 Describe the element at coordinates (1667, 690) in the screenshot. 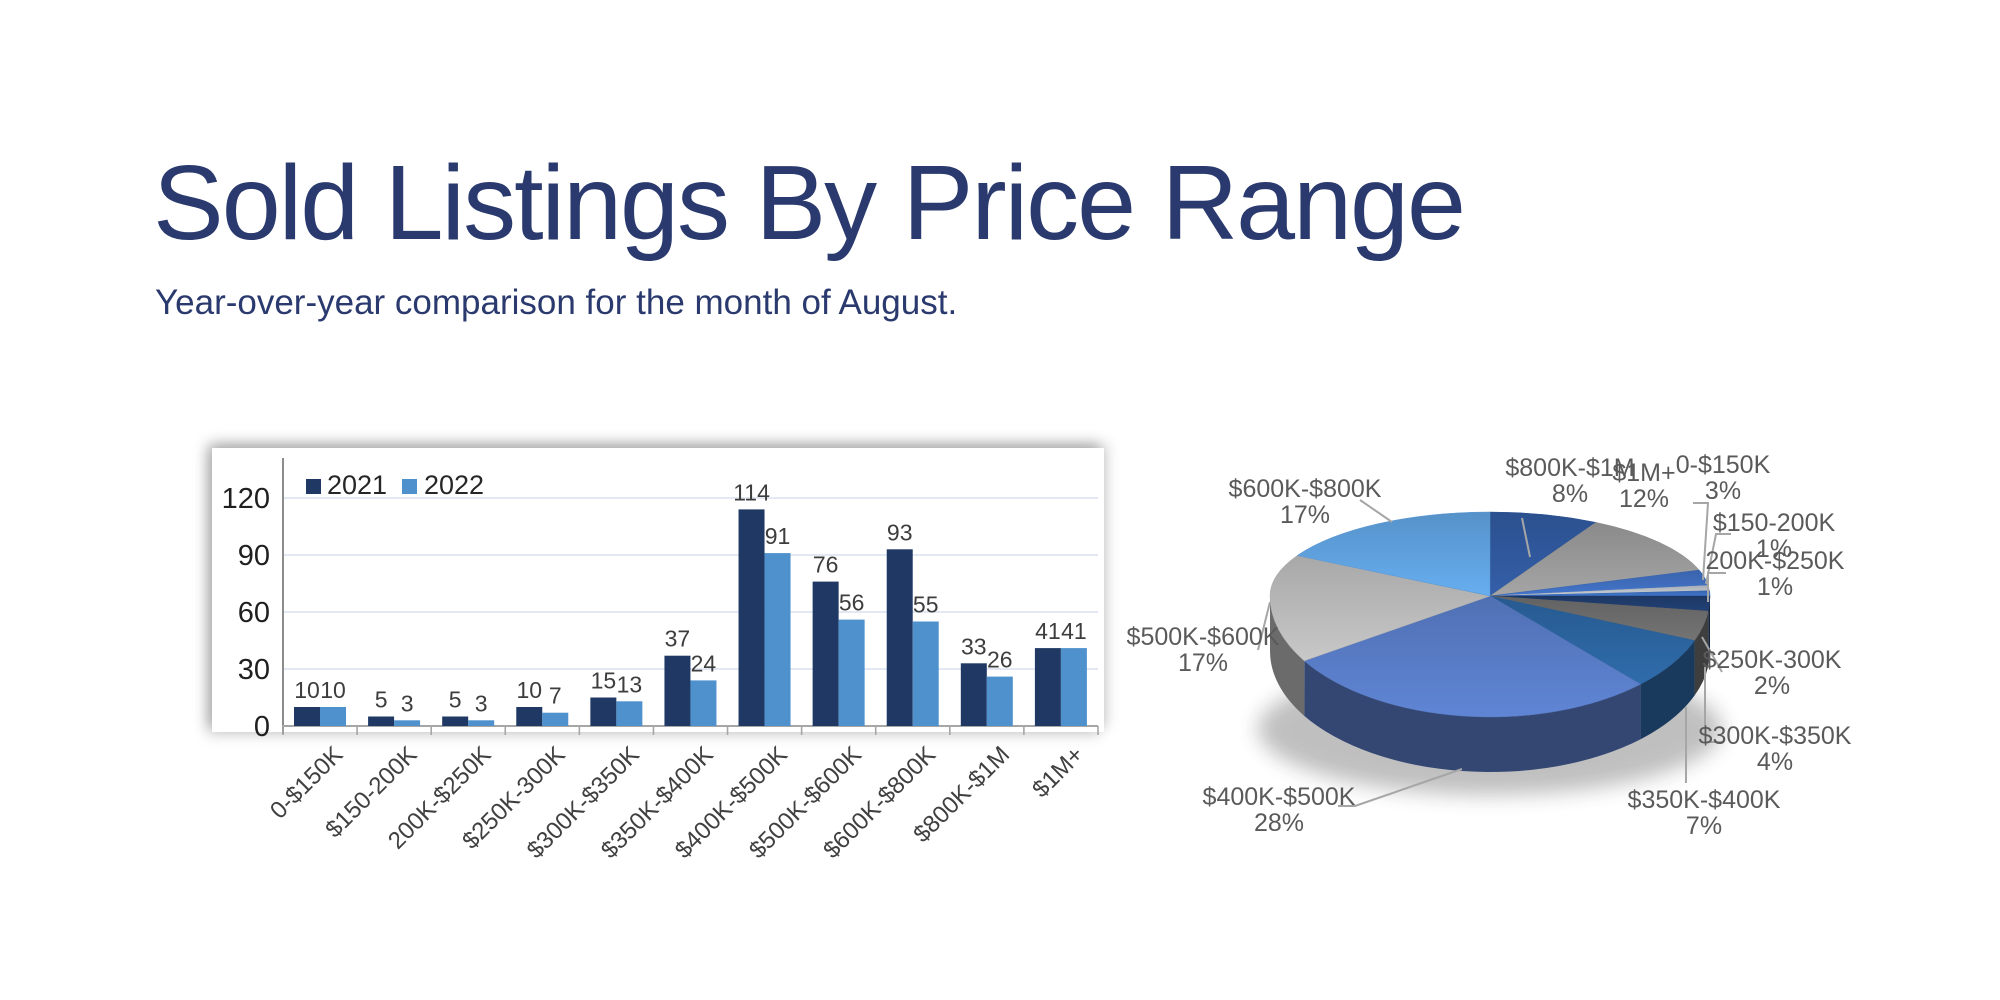

I see `pie-wall-$350K-$400K` at that location.